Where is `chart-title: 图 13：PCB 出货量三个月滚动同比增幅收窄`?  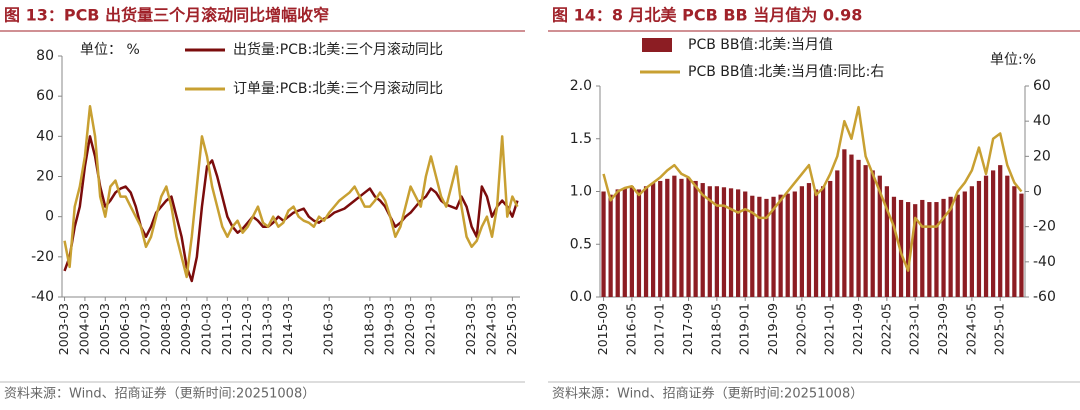 chart-title: 图 13：PCB 出货量三个月滚动同比增幅收窄 is located at coordinates (166, 15).